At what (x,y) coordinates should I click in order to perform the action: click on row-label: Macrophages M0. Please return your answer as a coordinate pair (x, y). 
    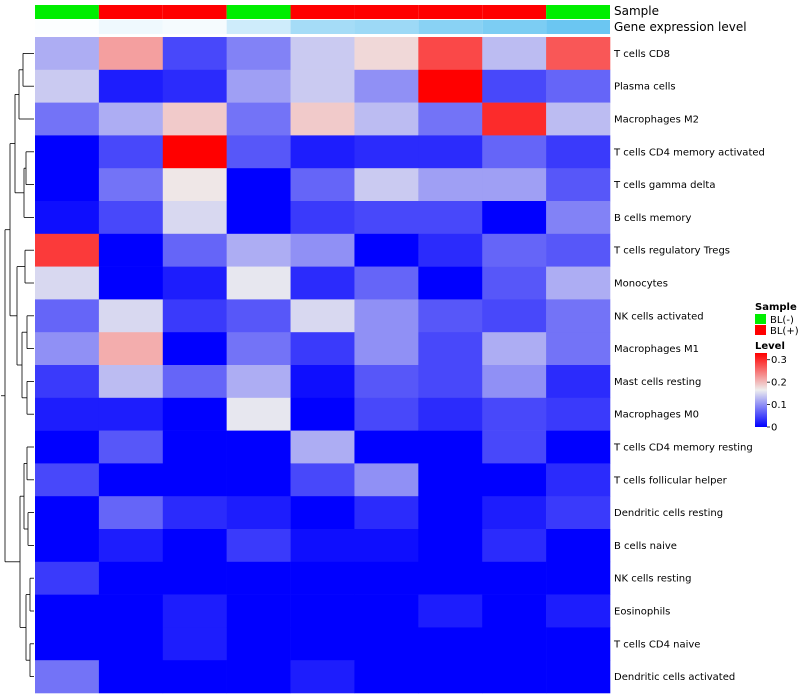
    Looking at the image, I should click on (656, 415).